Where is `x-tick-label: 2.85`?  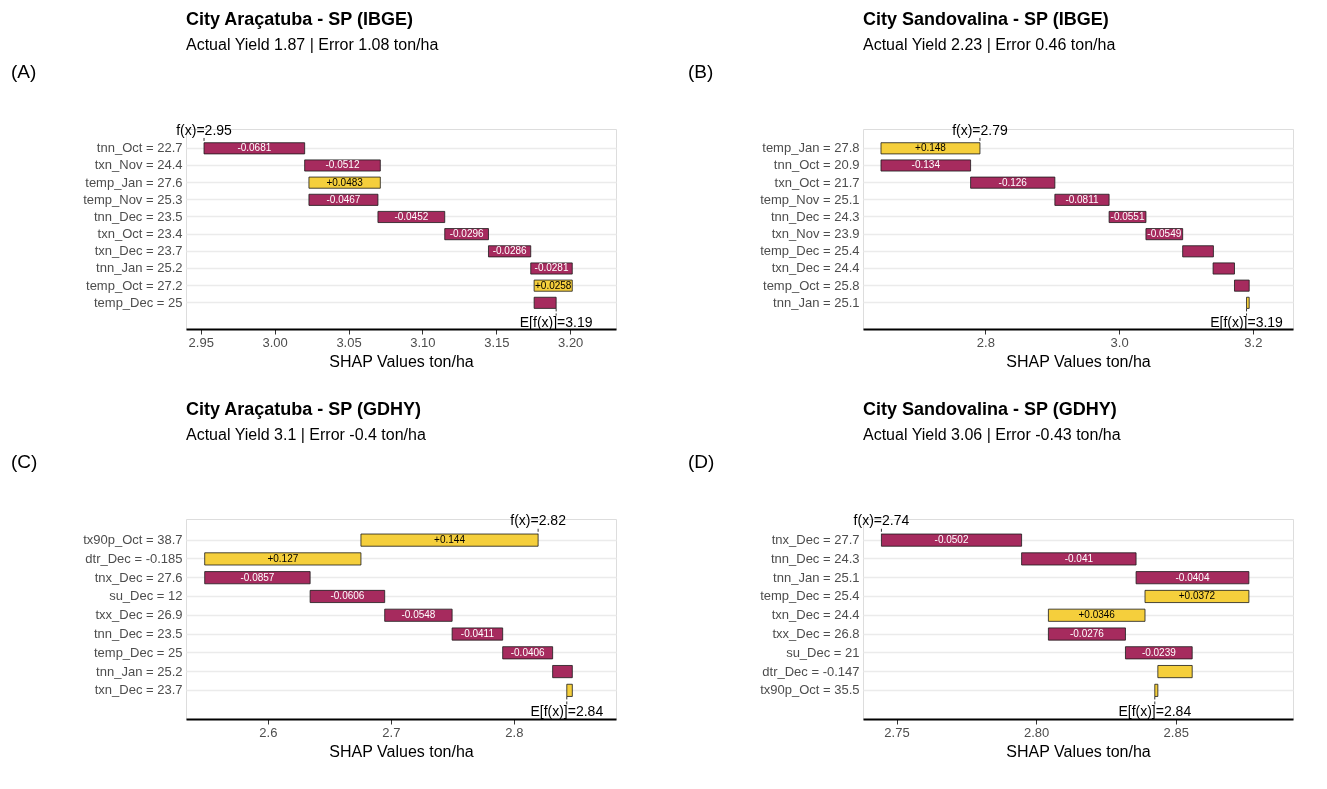
x-tick-label: 2.85 is located at coordinates (1176, 732).